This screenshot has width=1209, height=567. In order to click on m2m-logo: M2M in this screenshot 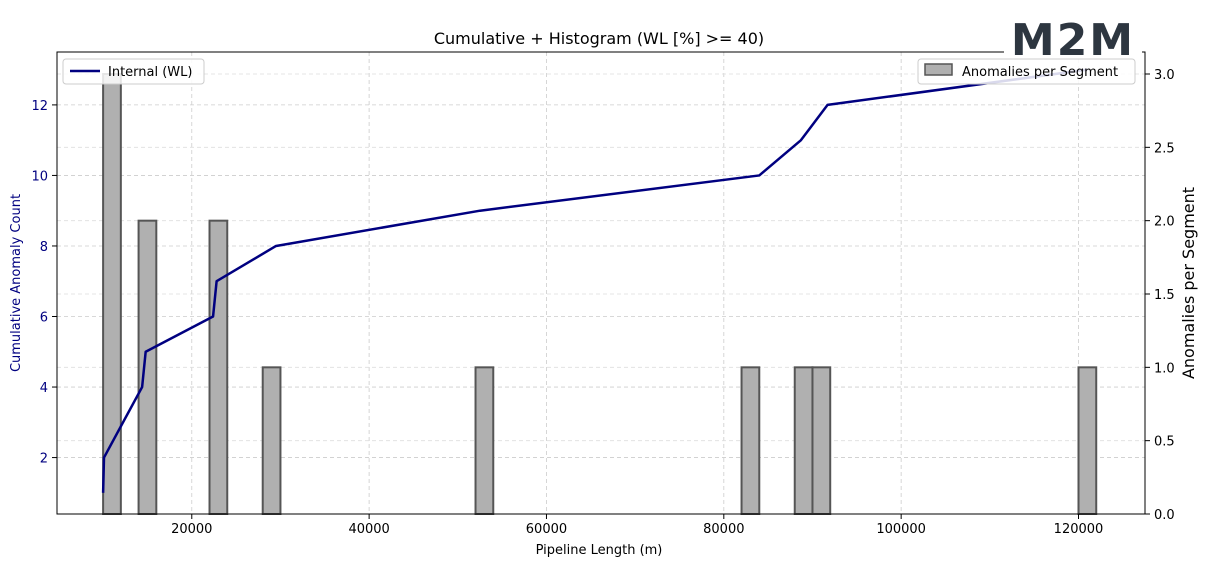, I will do `click(1073, 39)`.